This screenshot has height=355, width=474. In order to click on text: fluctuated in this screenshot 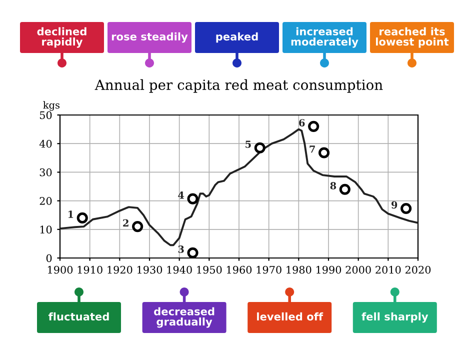, I will do `click(78, 316)`.